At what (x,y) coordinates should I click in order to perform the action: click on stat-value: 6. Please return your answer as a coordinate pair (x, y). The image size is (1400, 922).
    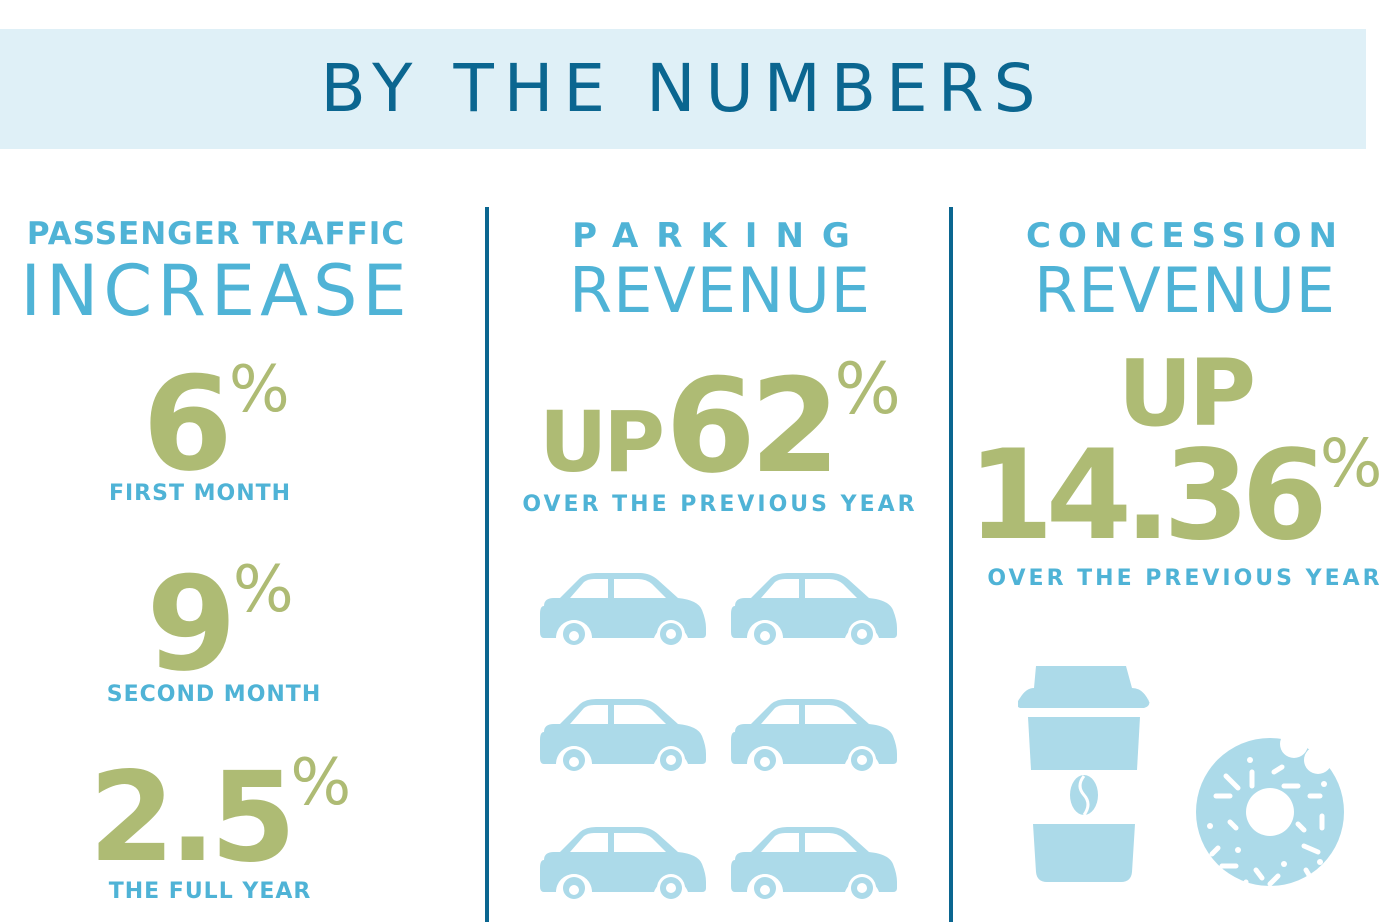
    Looking at the image, I should click on (187, 424).